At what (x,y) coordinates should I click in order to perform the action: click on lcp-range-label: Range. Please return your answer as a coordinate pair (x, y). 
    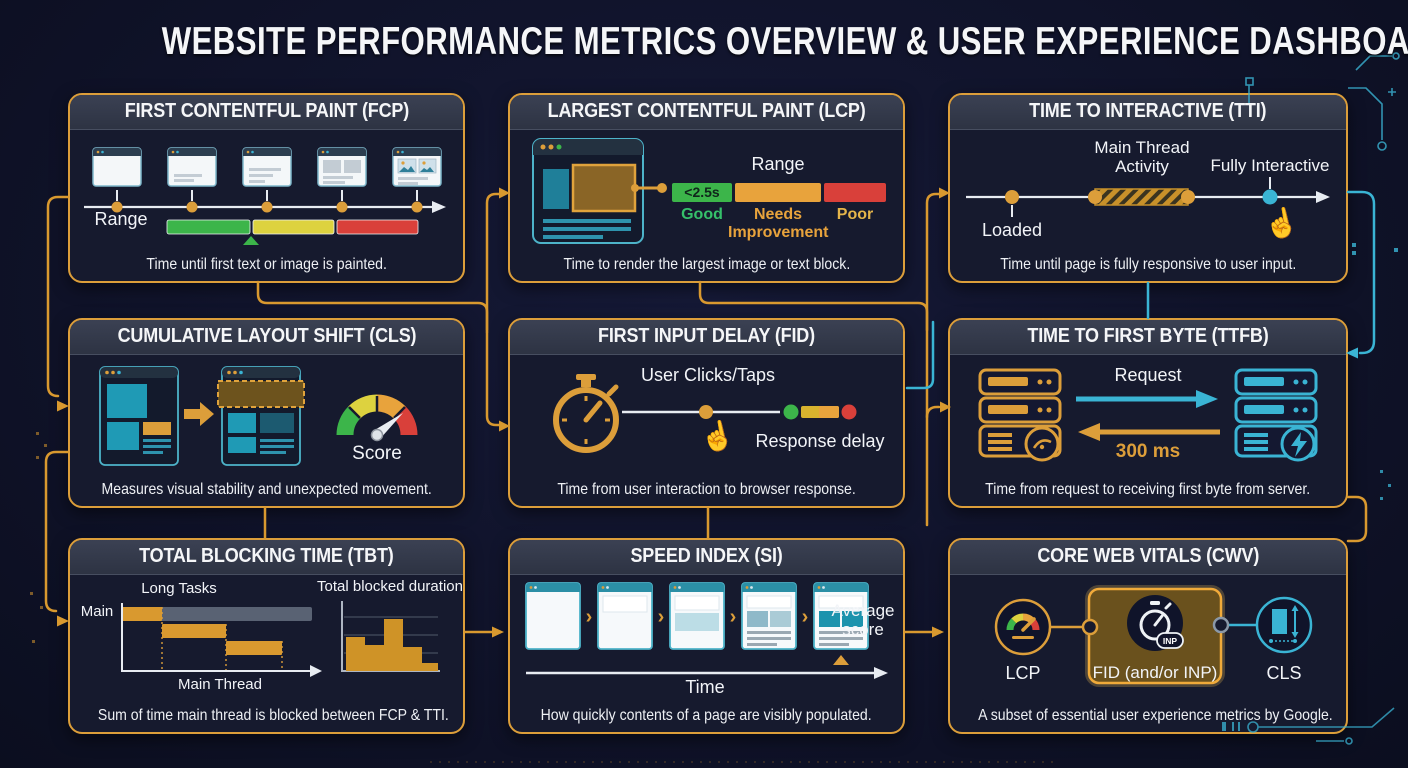
    Looking at the image, I should click on (778, 164).